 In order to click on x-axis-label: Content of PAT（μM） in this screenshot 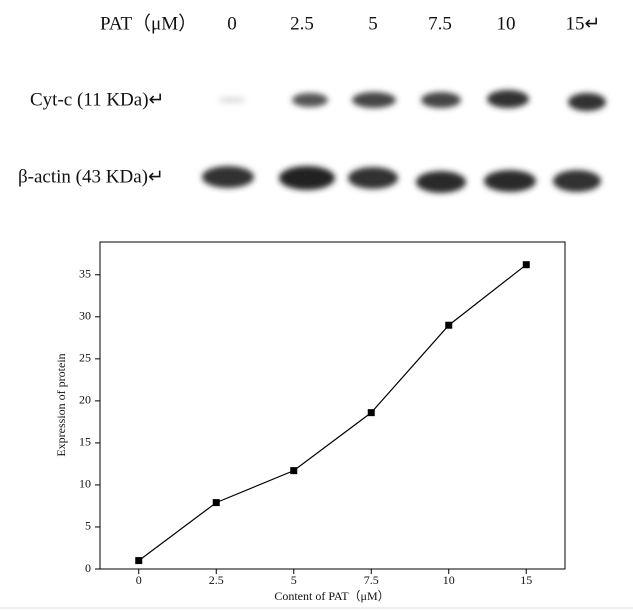, I will do `click(331, 596)`.